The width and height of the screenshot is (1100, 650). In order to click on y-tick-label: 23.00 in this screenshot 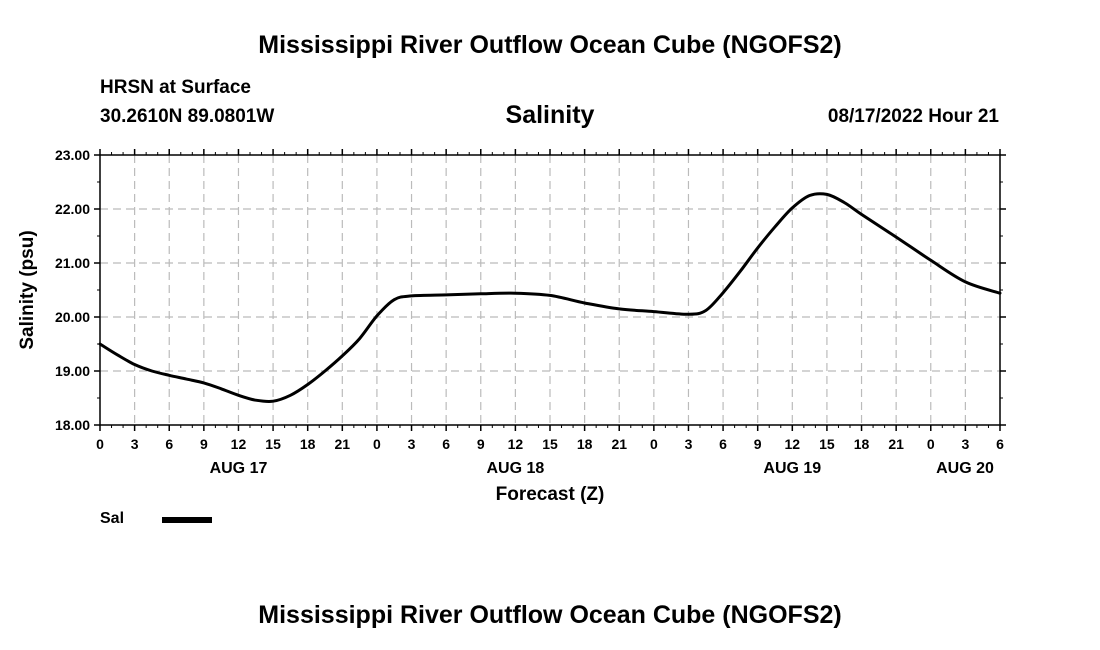, I will do `click(72, 155)`.